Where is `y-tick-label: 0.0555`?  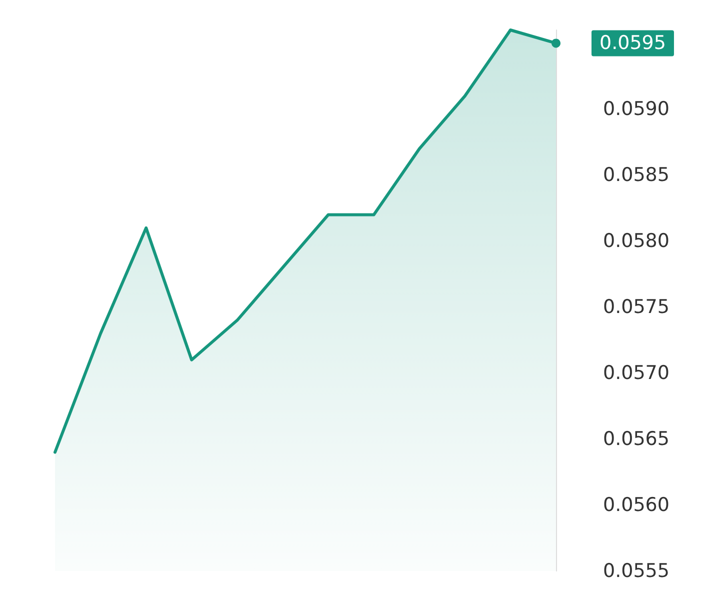 y-tick-label: 0.0555 is located at coordinates (636, 571).